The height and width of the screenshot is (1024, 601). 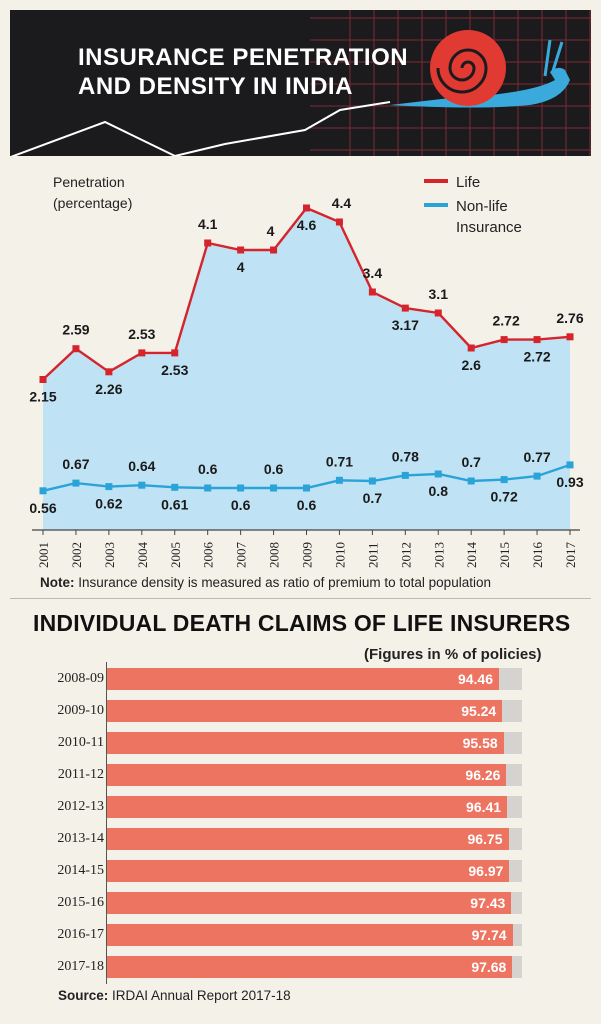 I want to click on bar-value-label: 97.43, so click(x=488, y=903).